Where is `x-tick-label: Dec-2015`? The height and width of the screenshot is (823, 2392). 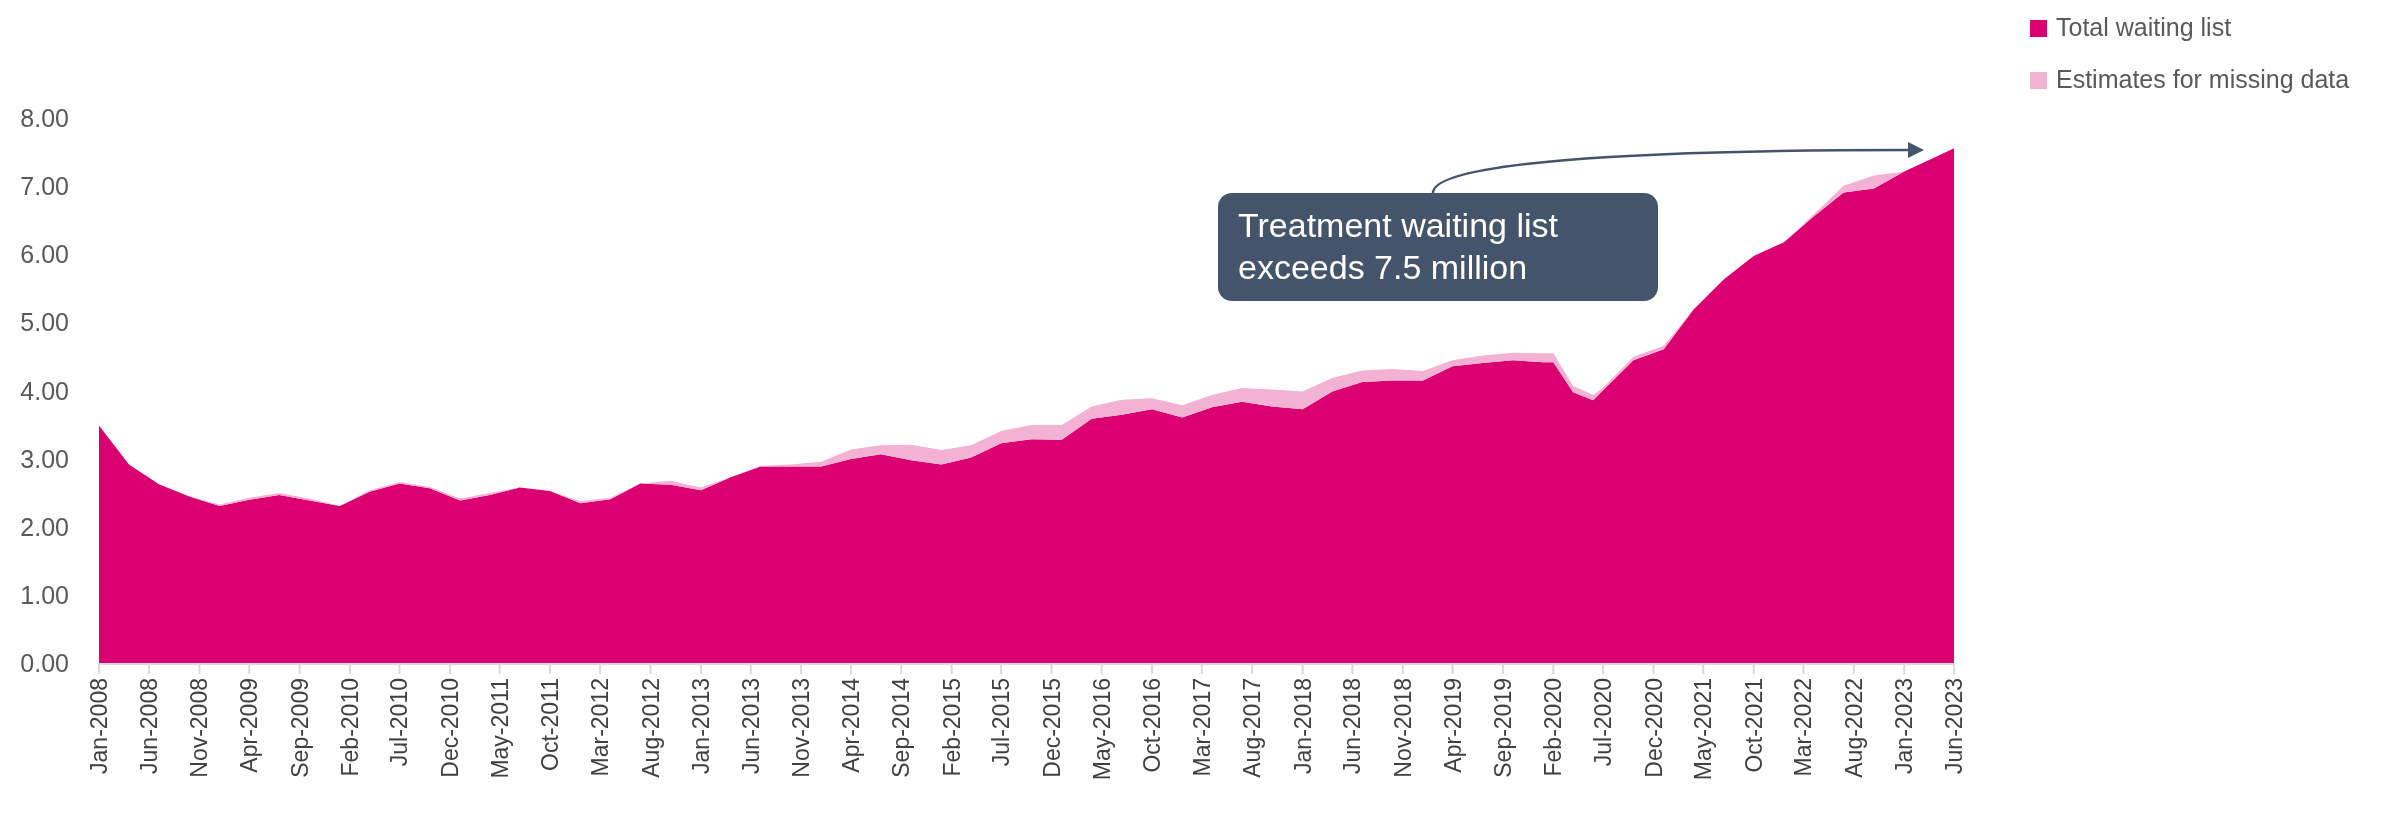
x-tick-label: Dec-2015 is located at coordinates (1051, 728).